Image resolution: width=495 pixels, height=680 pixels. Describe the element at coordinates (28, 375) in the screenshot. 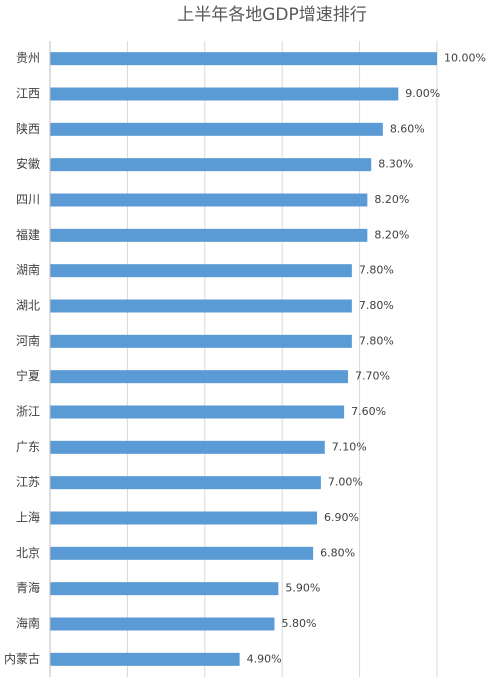

I see `y-tick-label: 宁夏` at that location.